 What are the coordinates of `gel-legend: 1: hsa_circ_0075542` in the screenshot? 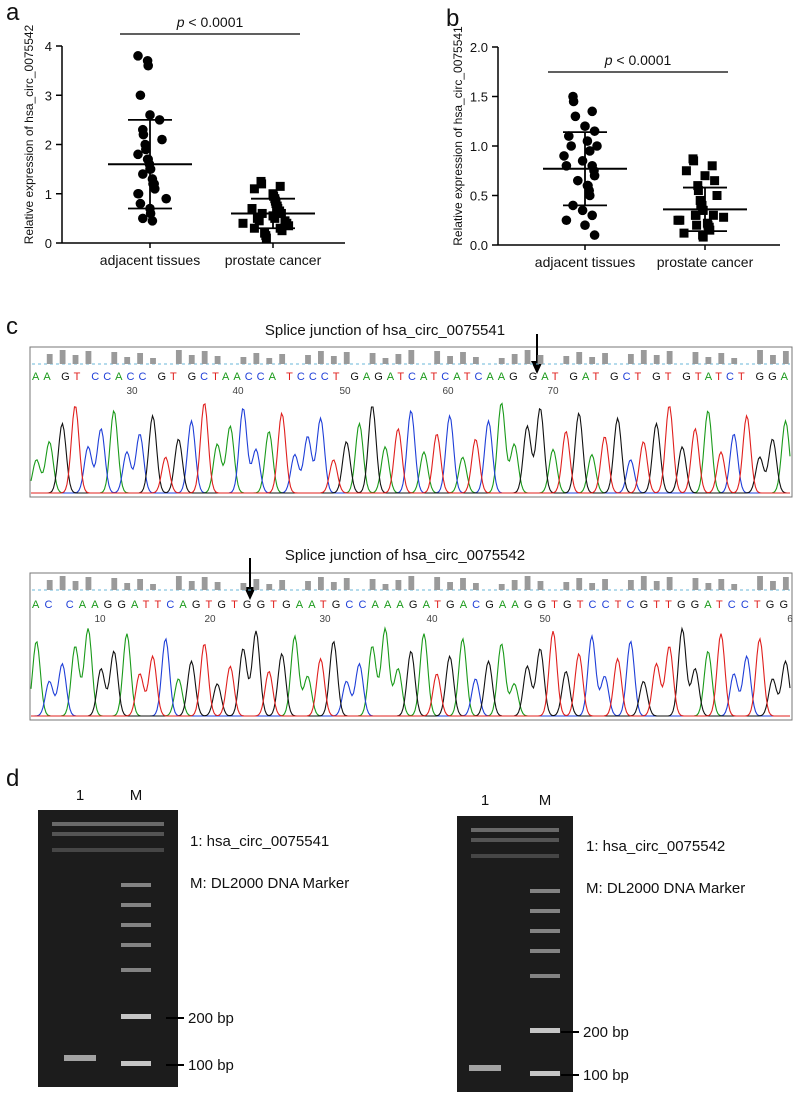 It's located at (655, 846).